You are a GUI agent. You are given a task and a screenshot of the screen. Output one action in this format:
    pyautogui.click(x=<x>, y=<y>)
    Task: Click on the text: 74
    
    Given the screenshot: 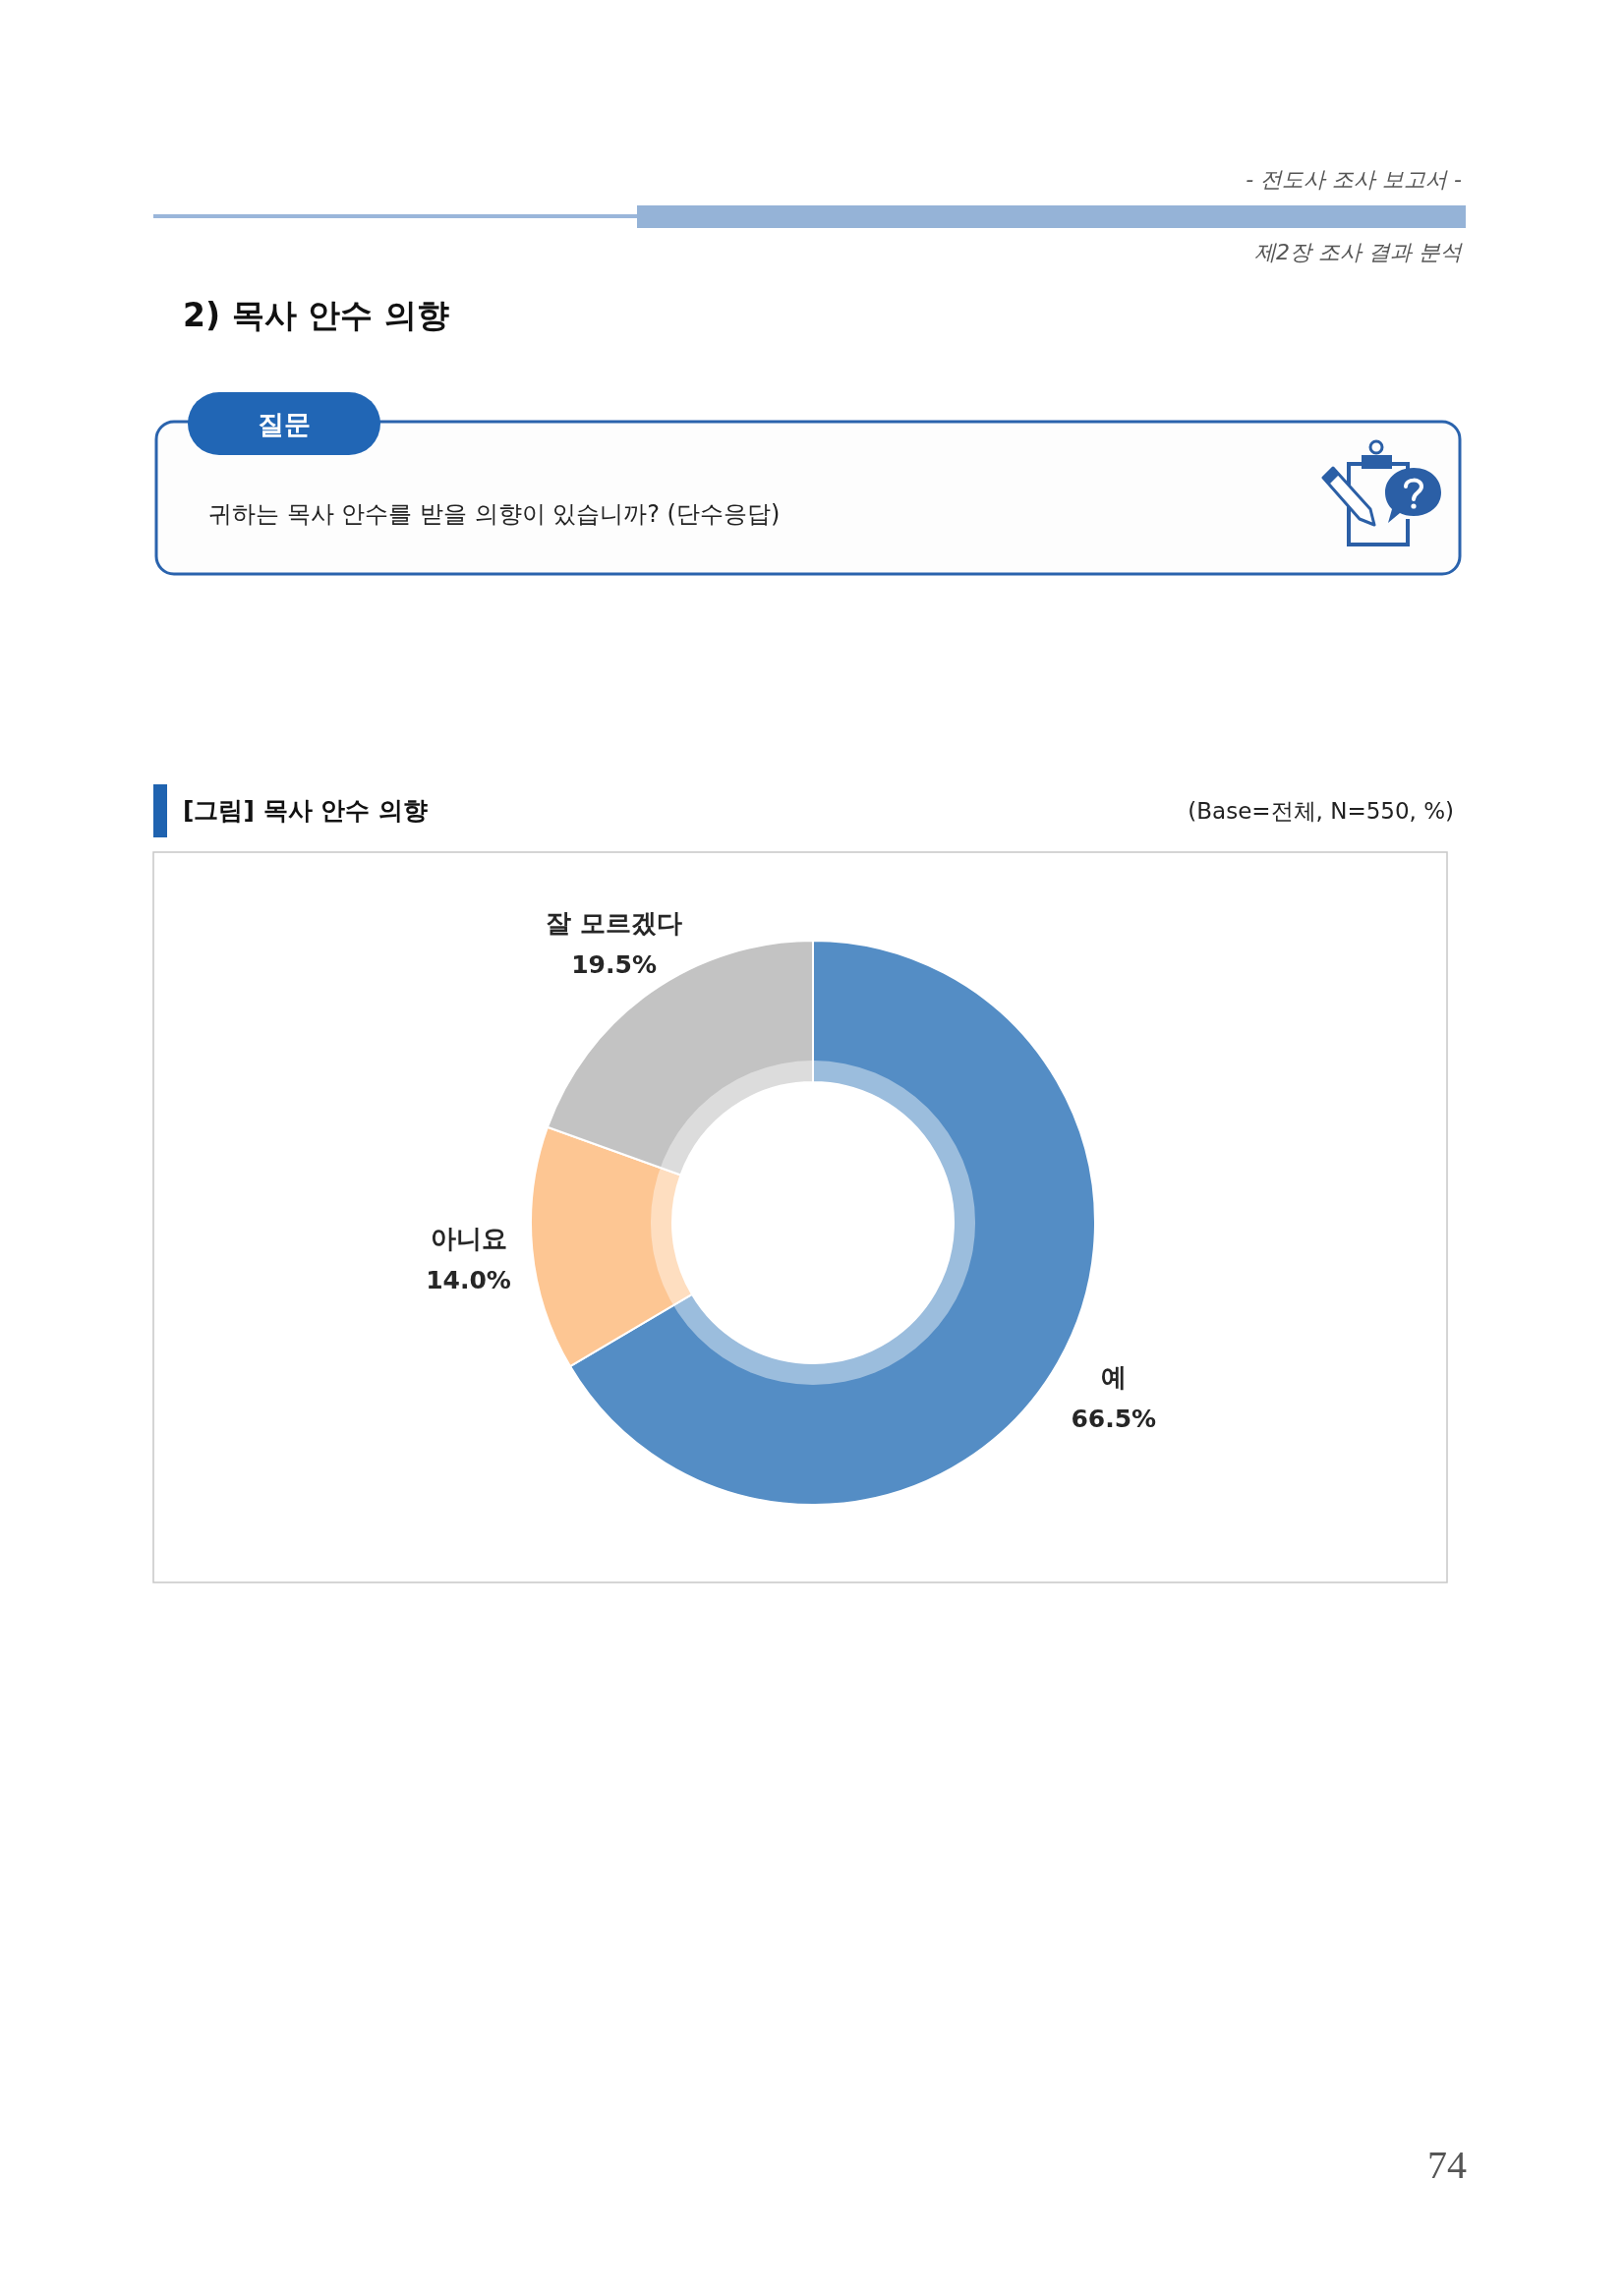 What is the action you would take?
    pyautogui.click(x=1447, y=2165)
    